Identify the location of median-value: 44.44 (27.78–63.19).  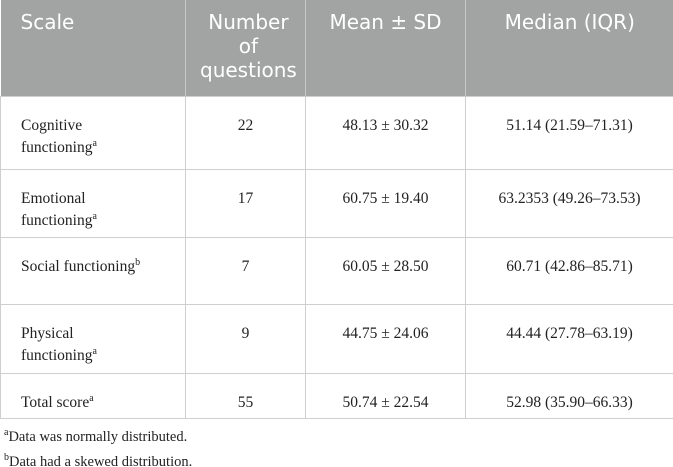
(569, 333).